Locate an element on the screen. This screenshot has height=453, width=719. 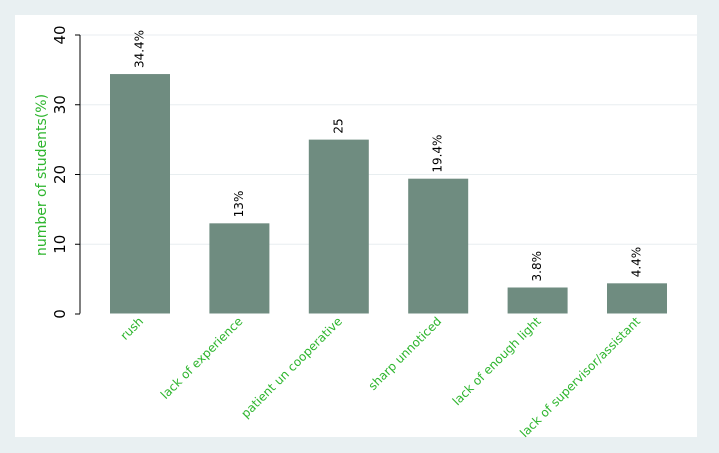
value-label: 25 is located at coordinates (338, 125).